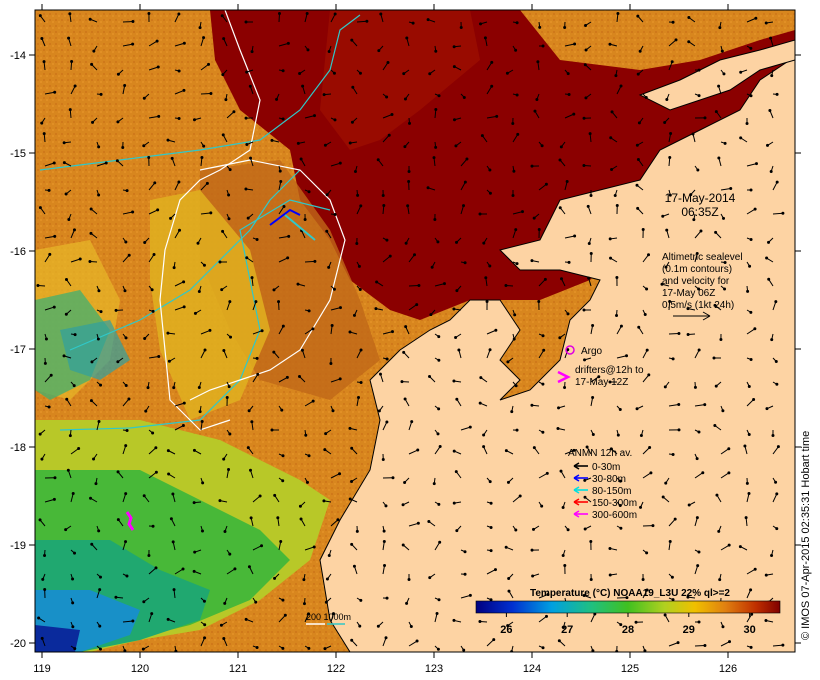 The image size is (820, 680). I want to click on svg-text: 17-May 06Z, so click(688, 293).